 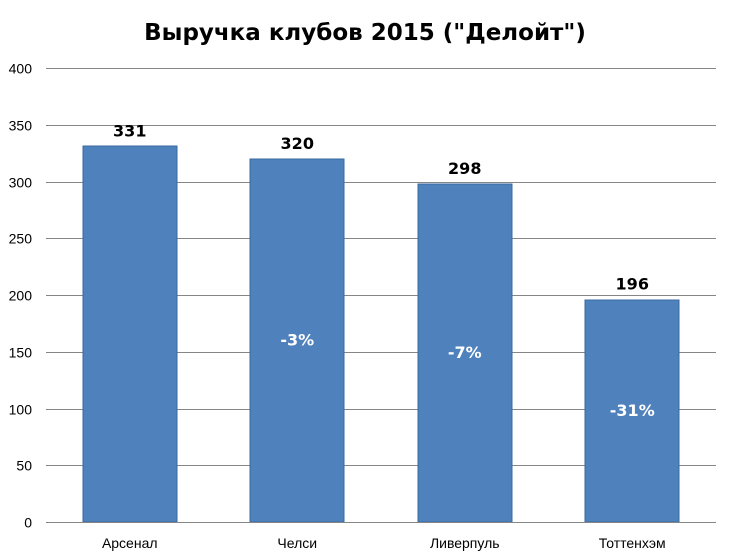 I want to click on x-category-label: Ливерпуль, so click(x=465, y=543).